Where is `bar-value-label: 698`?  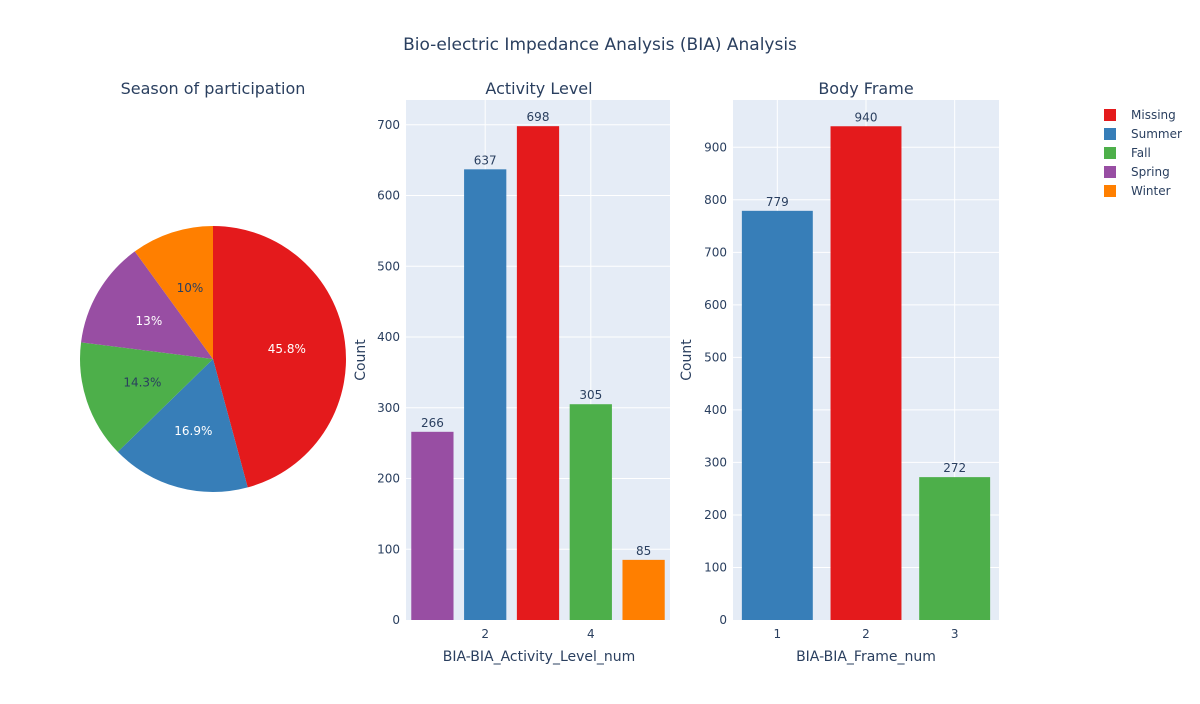
bar-value-label: 698 is located at coordinates (538, 117).